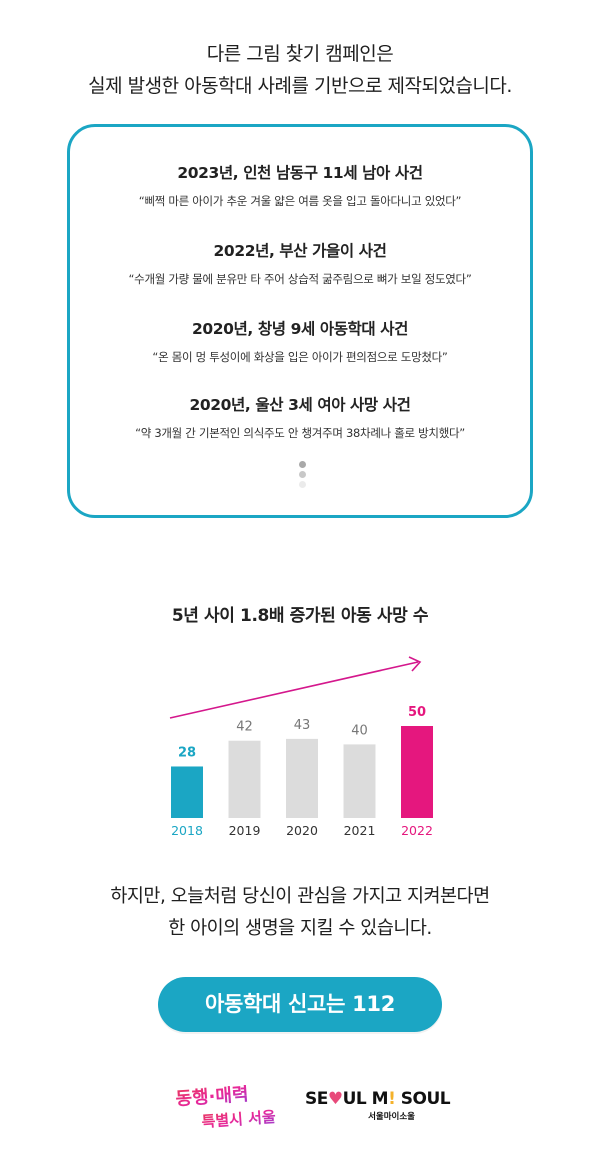 The image size is (600, 1171). I want to click on case-quote: “약 3개월 간 기본적인 의식주도 안 챙겨주며 38차례나 홀로 방치했다”, so click(300, 433).